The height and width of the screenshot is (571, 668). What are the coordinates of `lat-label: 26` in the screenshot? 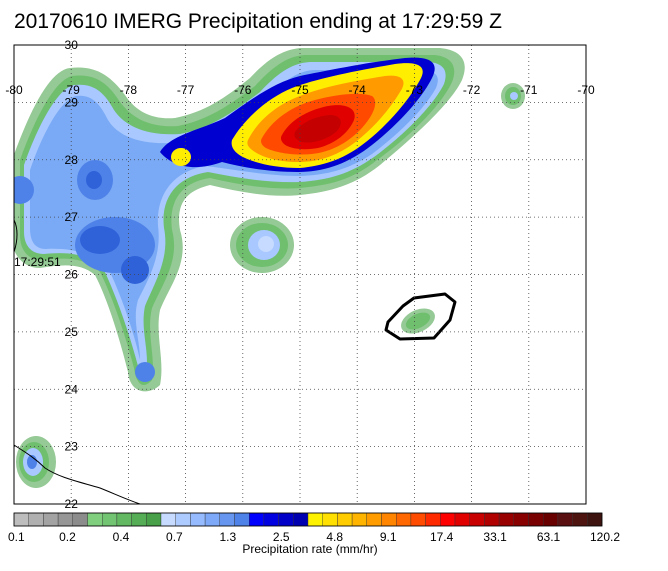 It's located at (72, 275).